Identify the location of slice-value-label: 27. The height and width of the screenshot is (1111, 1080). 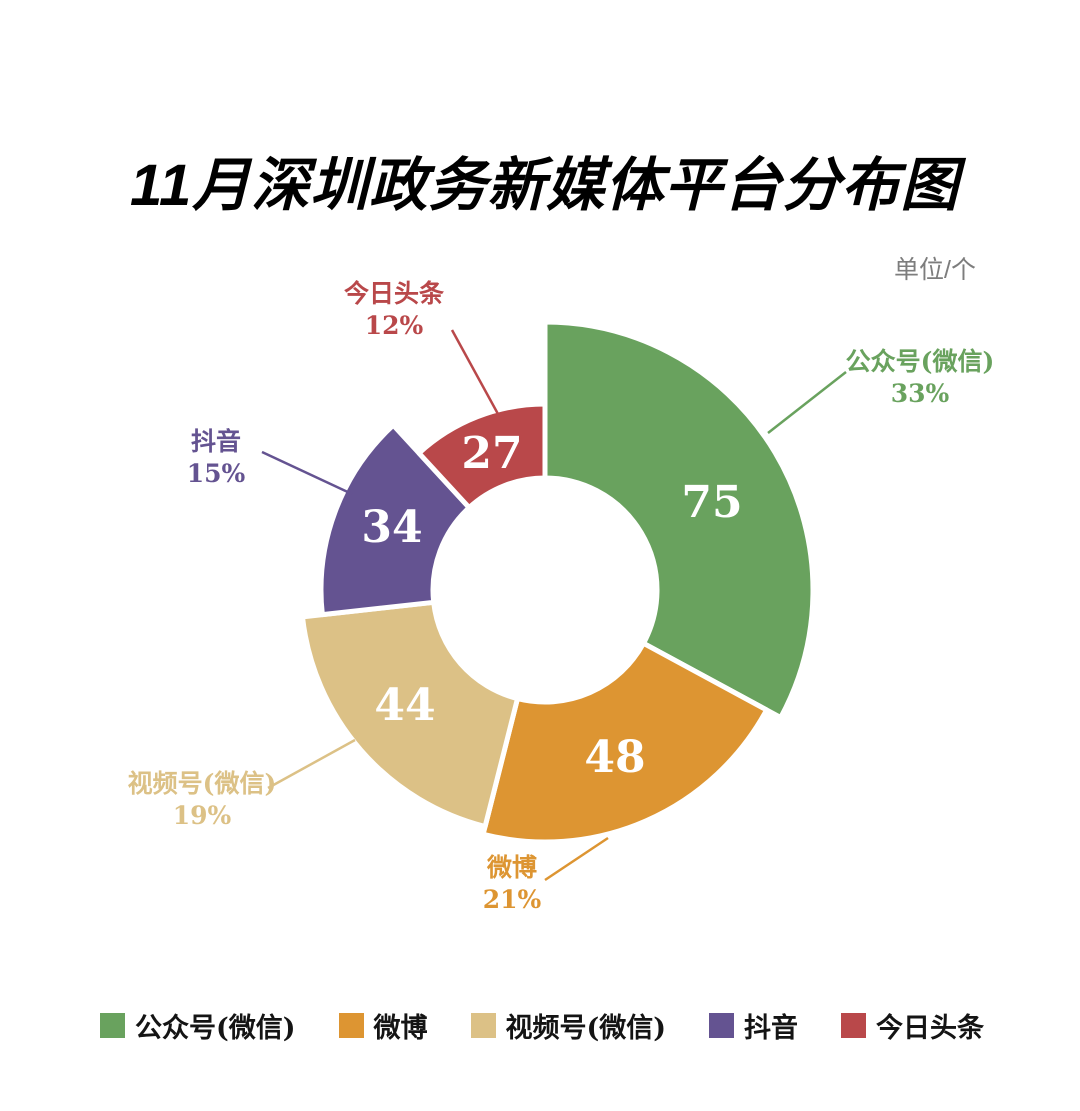
(491, 453).